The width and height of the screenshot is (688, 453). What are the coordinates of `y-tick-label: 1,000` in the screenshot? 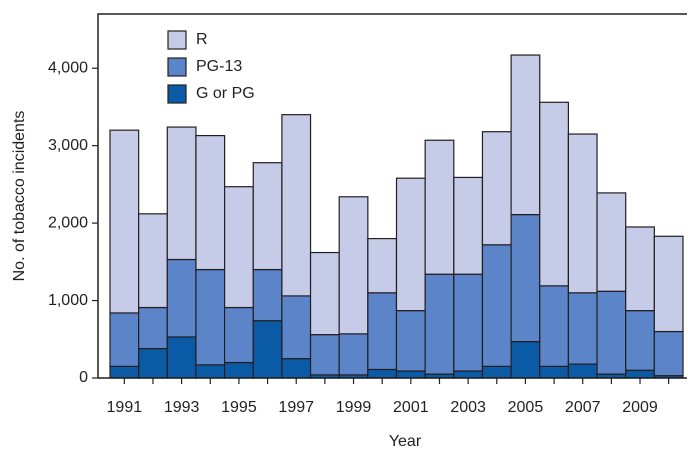 It's located at (68, 300).